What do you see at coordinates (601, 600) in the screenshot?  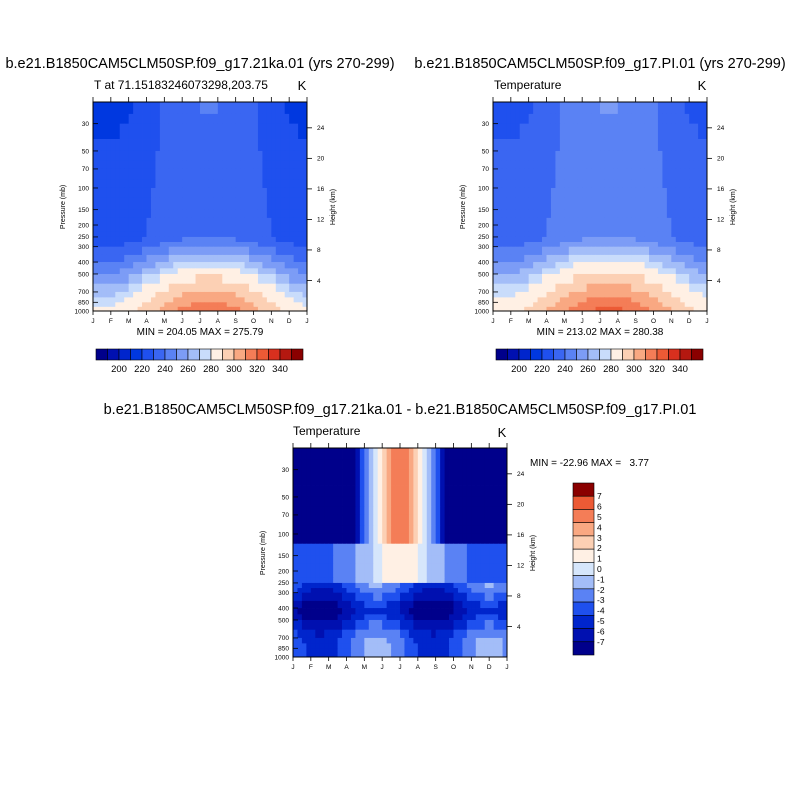 I see `colorbar-label: -3` at bounding box center [601, 600].